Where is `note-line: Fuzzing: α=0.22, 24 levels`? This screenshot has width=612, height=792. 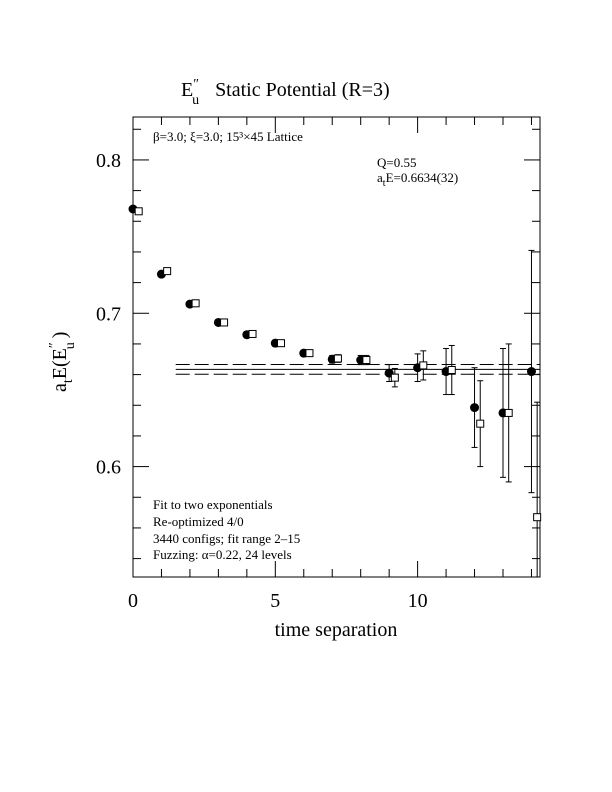
note-line: Fuzzing: α=0.22, 24 levels is located at coordinates (222, 554).